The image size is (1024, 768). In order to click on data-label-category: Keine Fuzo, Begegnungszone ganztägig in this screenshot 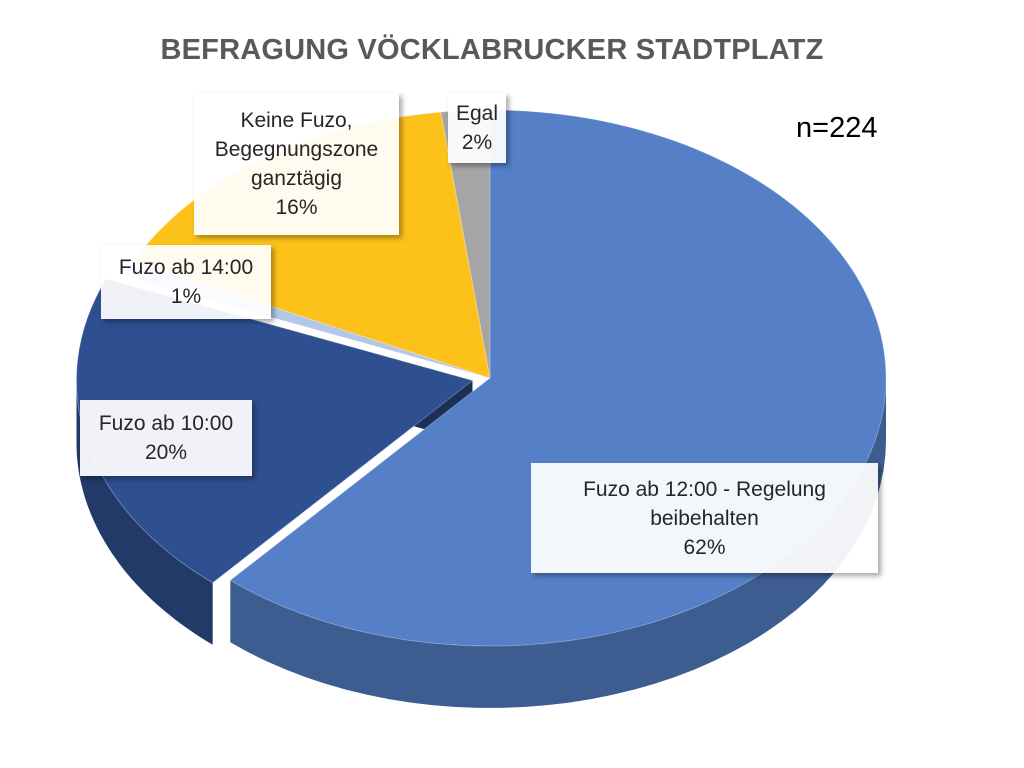, I will do `click(296, 149)`.